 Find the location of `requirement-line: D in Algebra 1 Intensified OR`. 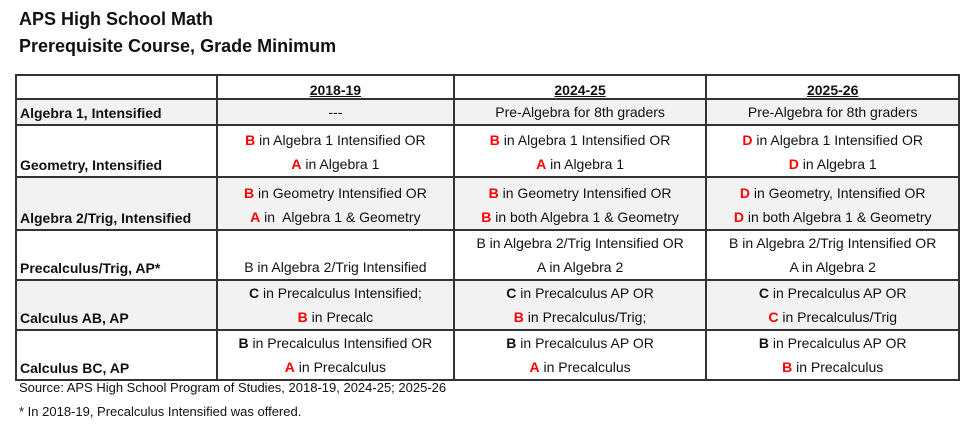

requirement-line: D in Algebra 1 Intensified OR is located at coordinates (832, 140).